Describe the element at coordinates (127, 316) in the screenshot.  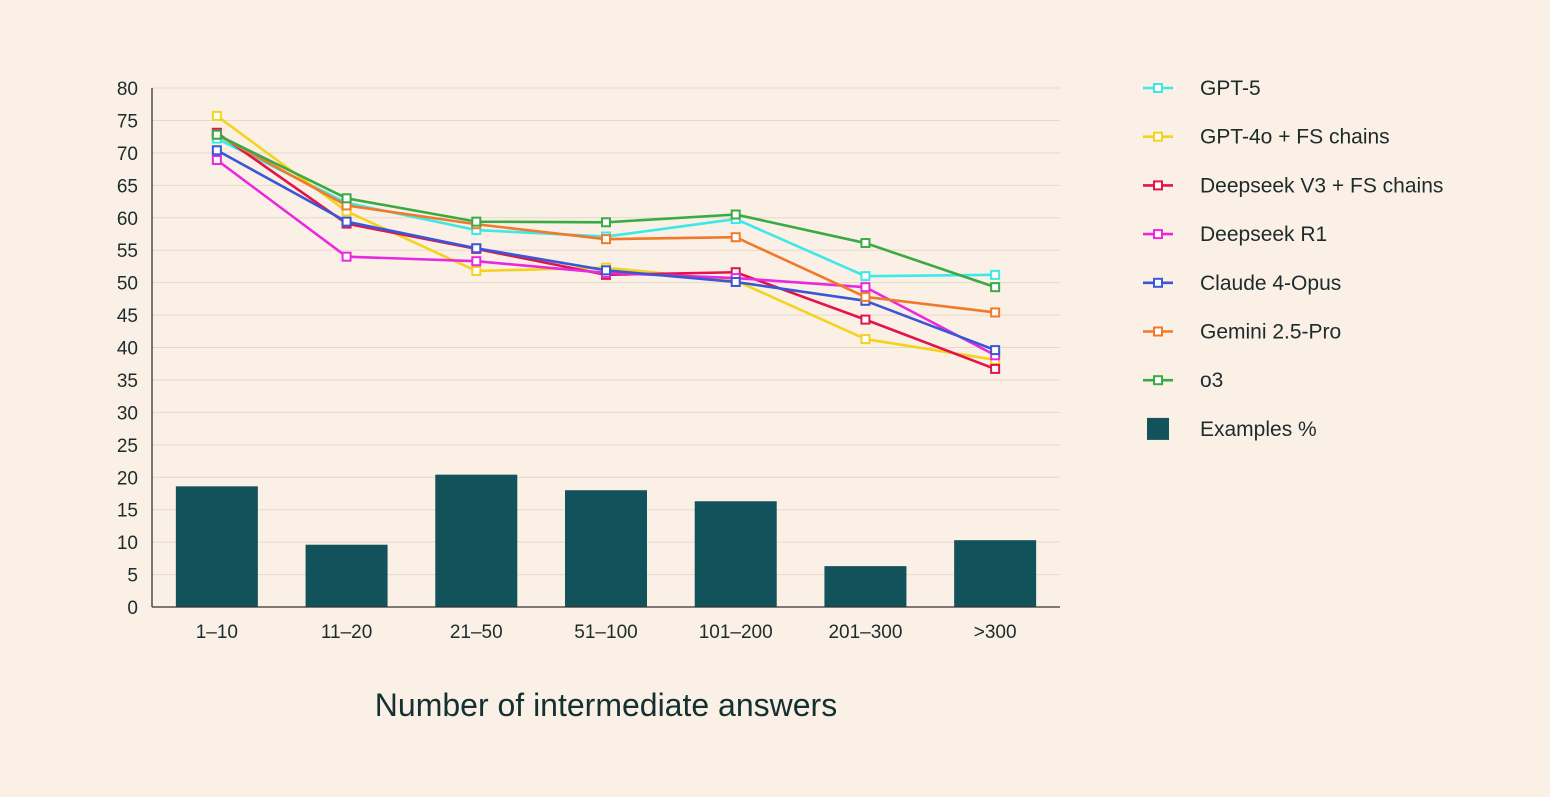
I see `y-tick-label: 45` at that location.